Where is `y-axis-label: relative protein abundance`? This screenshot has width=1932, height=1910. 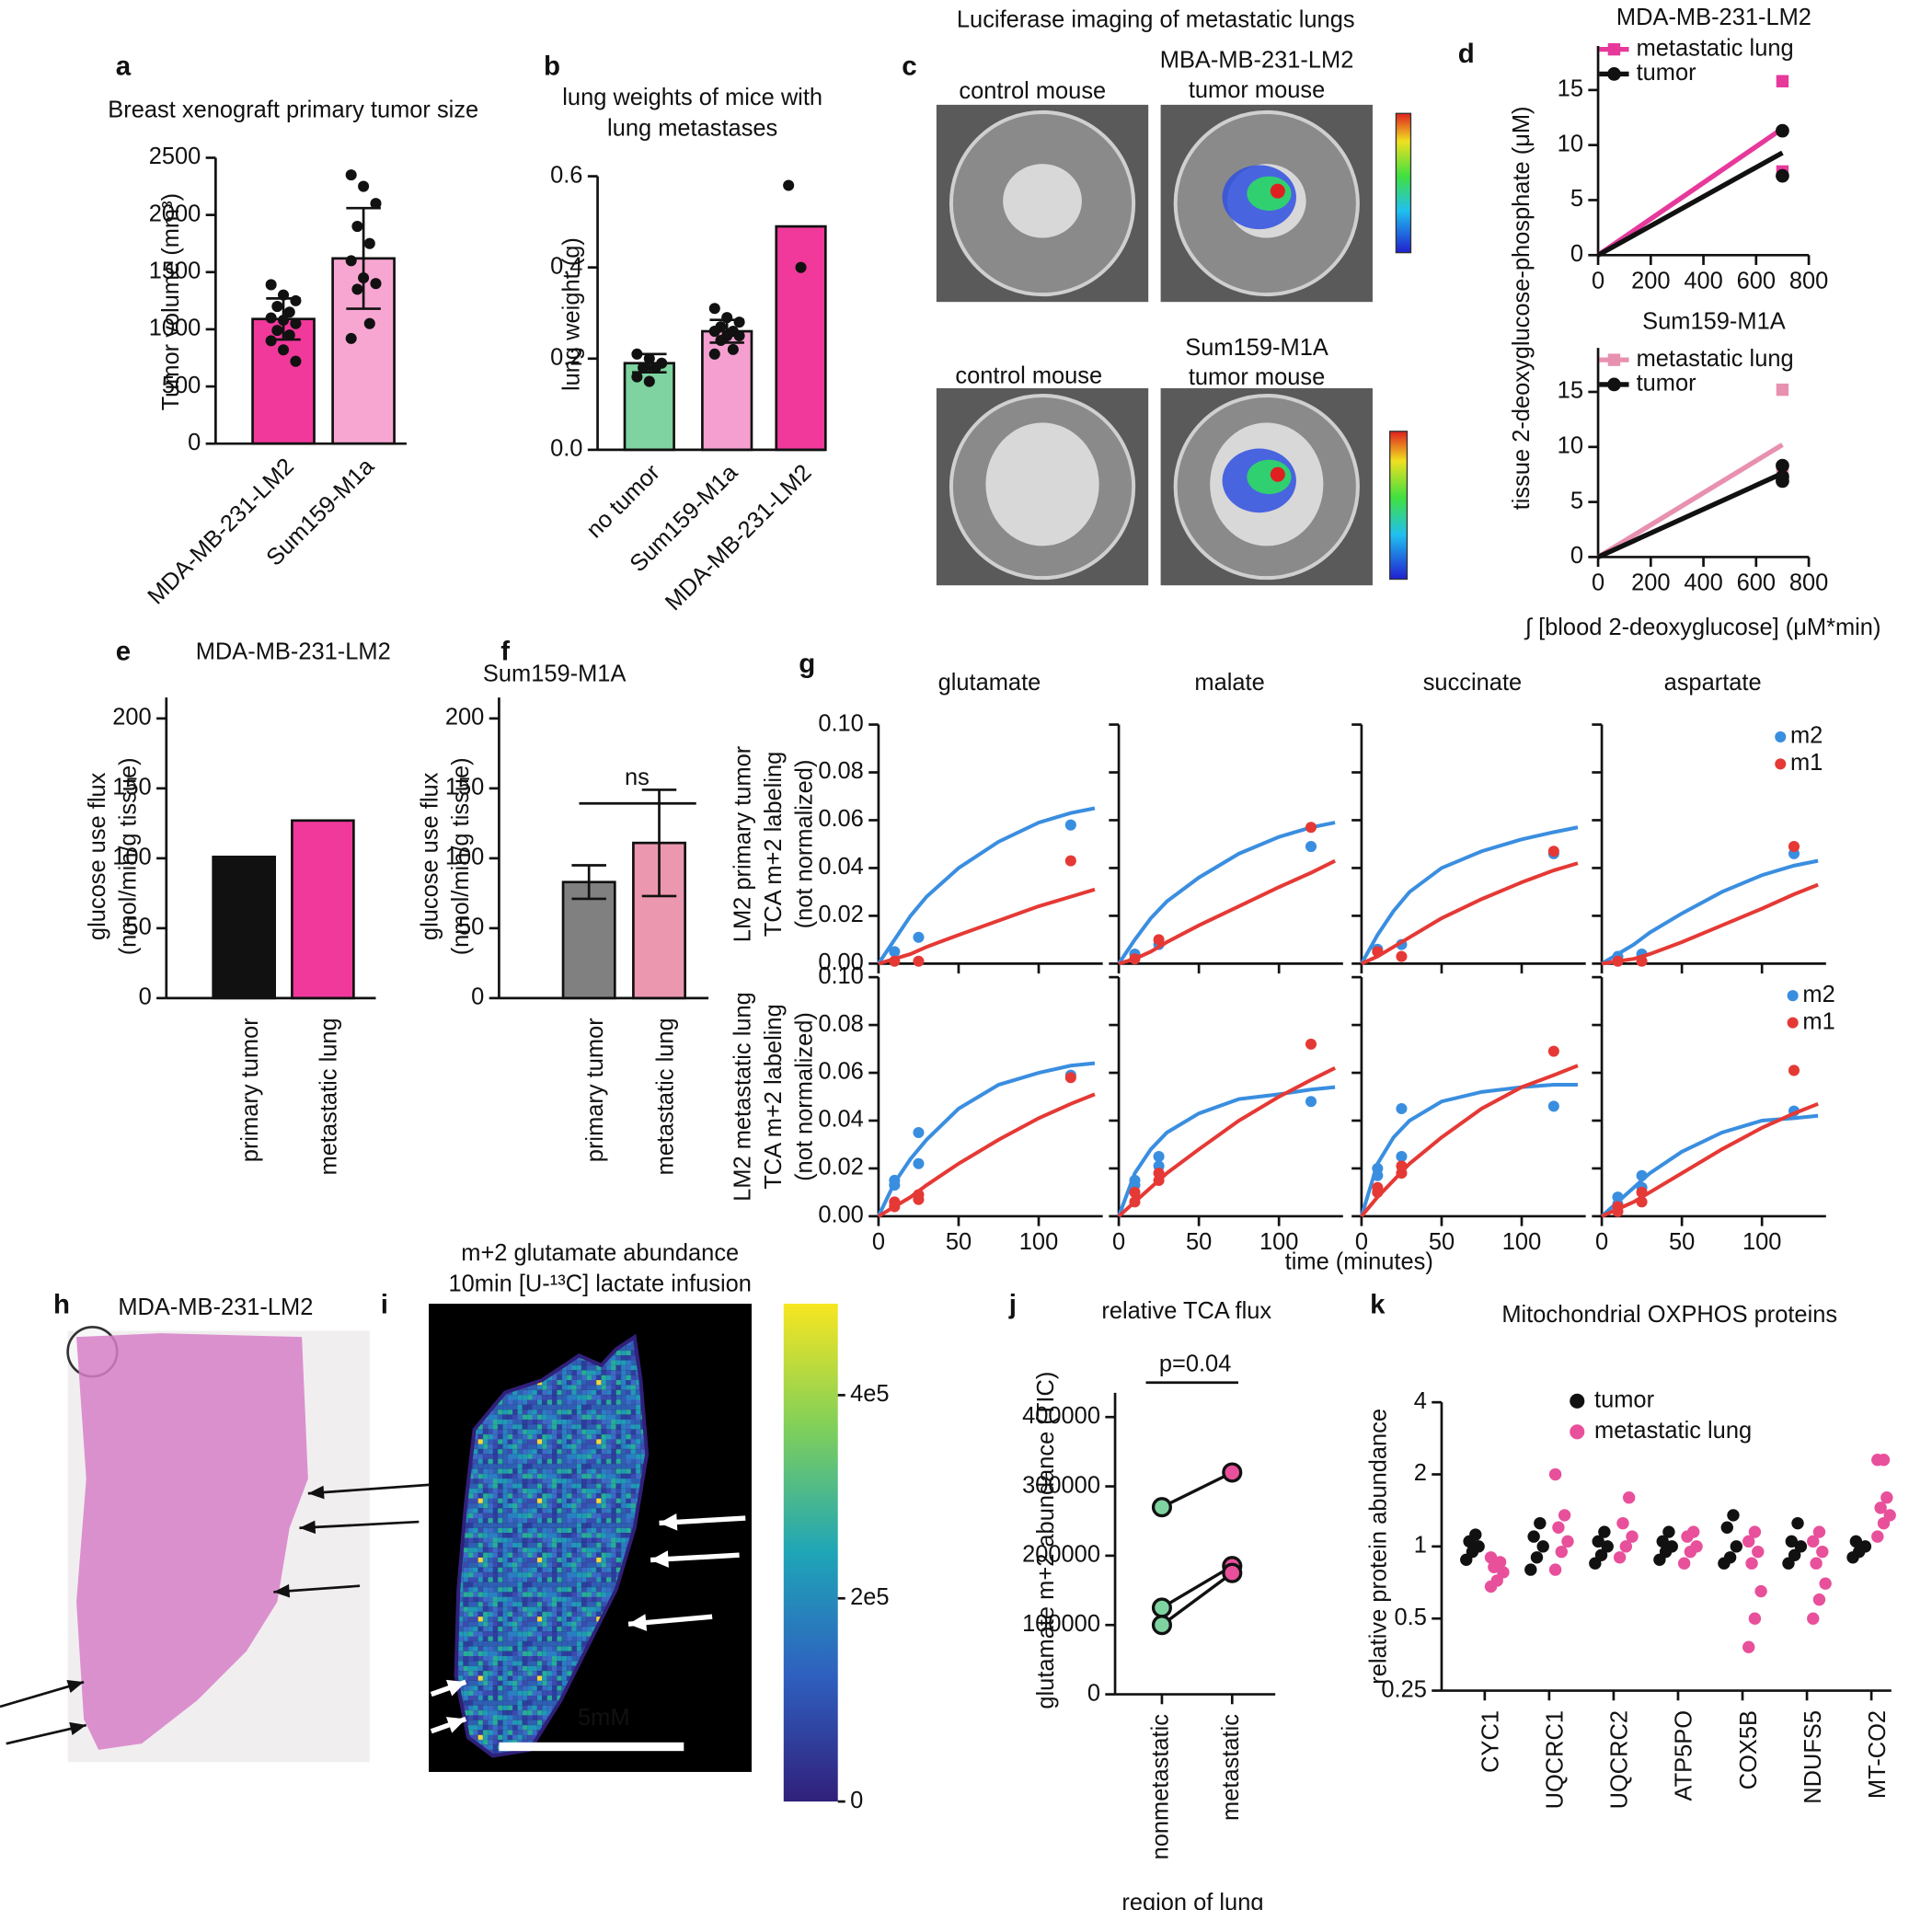
y-axis-label: relative protein abundance is located at coordinates (1379, 1547).